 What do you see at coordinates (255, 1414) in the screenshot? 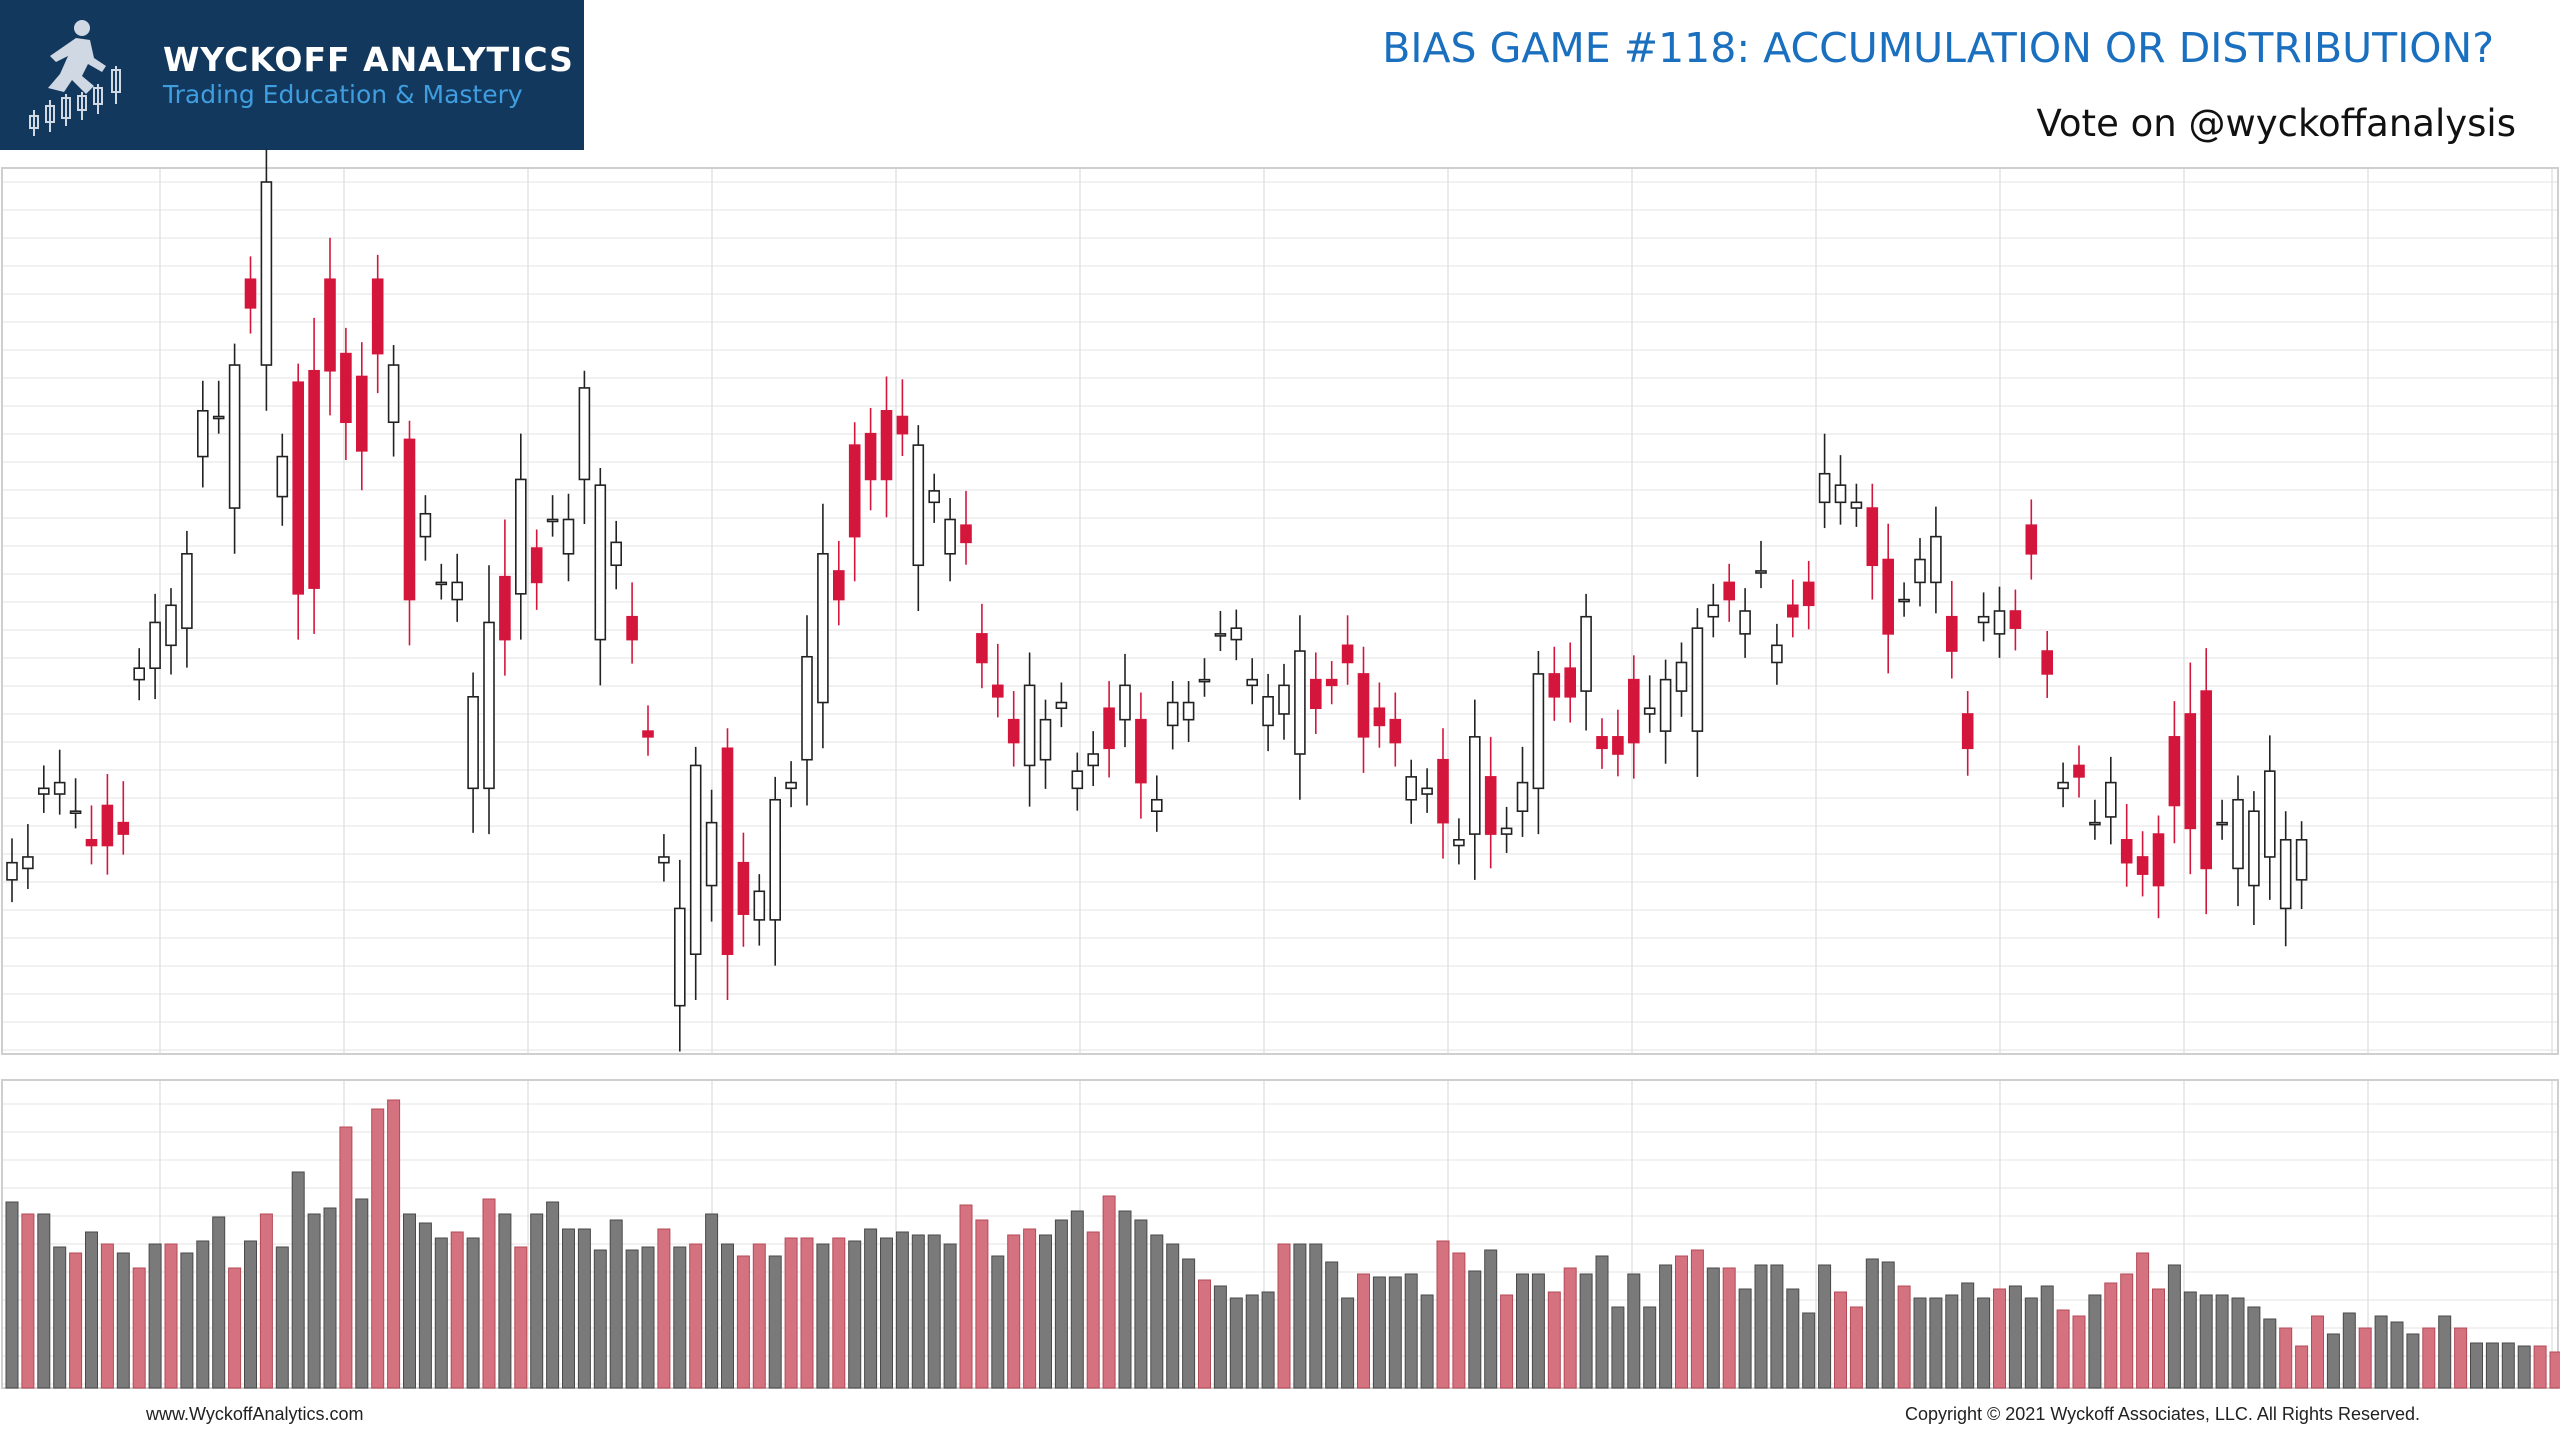
I see `footer-website: www.WyckoffAnalytics.com` at bounding box center [255, 1414].